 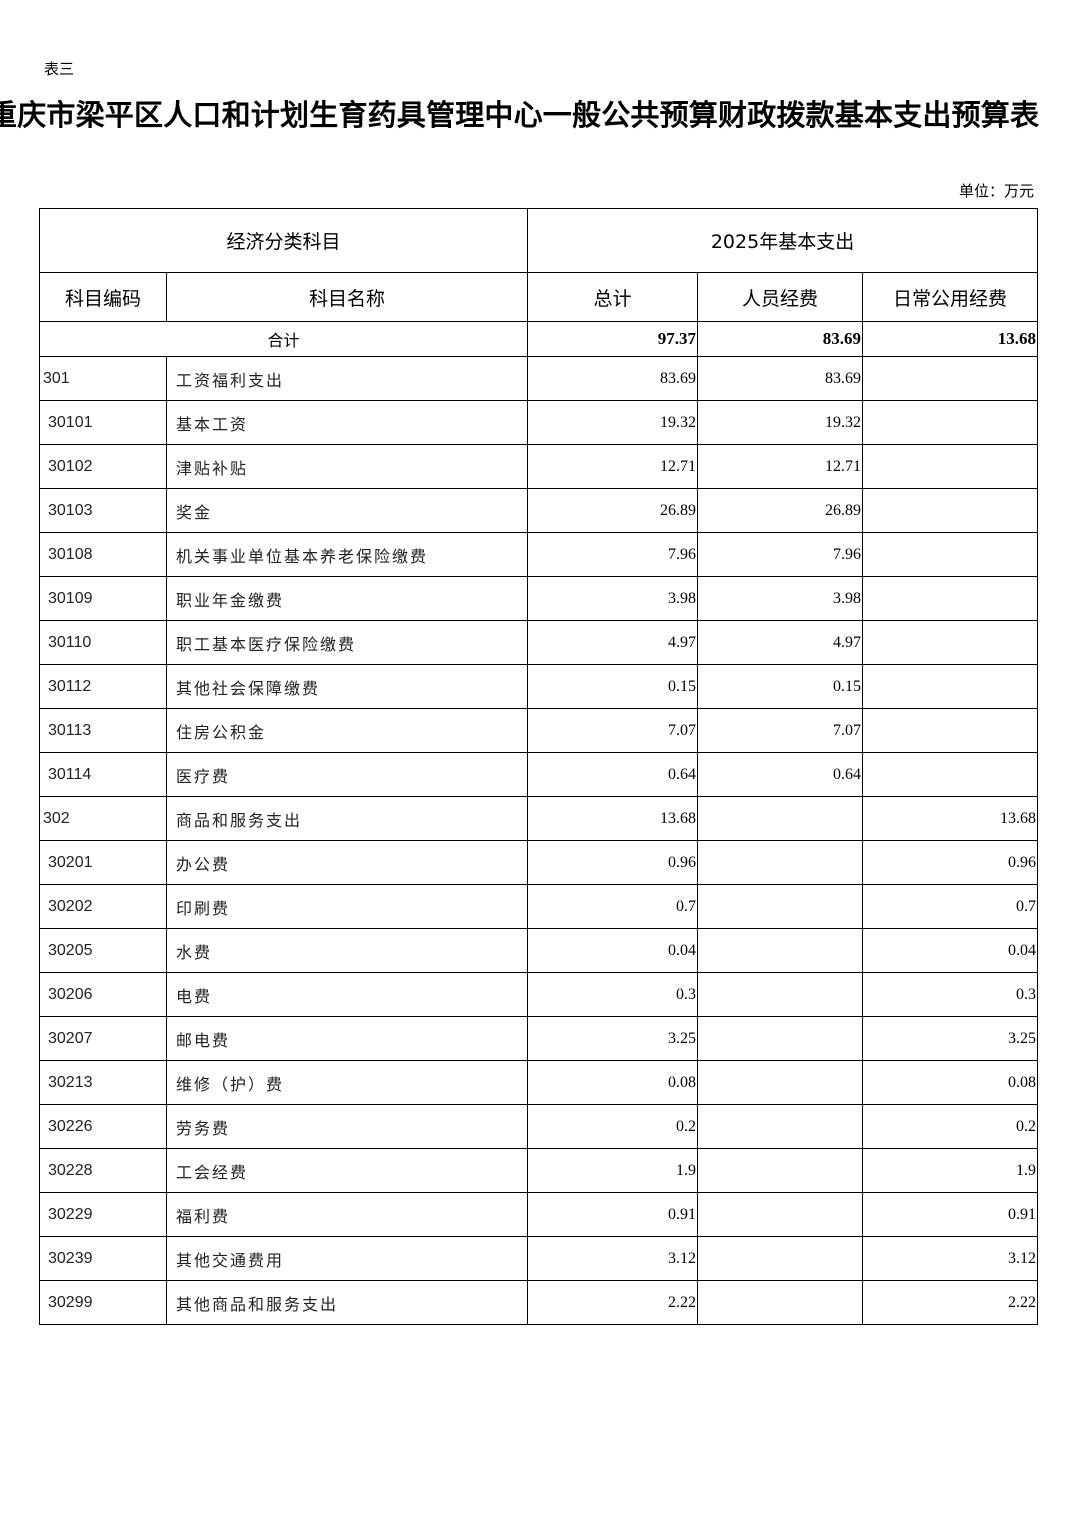 I want to click on table-row: 30239 其他交通费用 3.12 3.12, so click(x=539, y=1258).